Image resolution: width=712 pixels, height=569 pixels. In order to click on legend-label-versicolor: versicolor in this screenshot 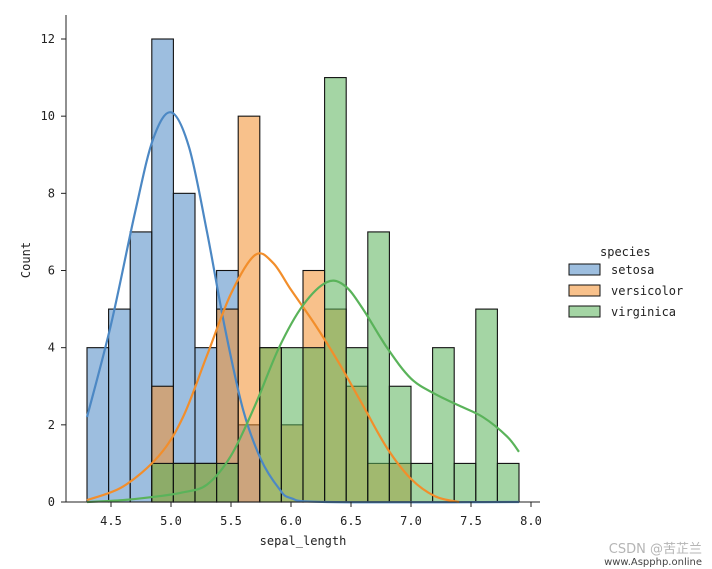, I will do `click(647, 291)`.